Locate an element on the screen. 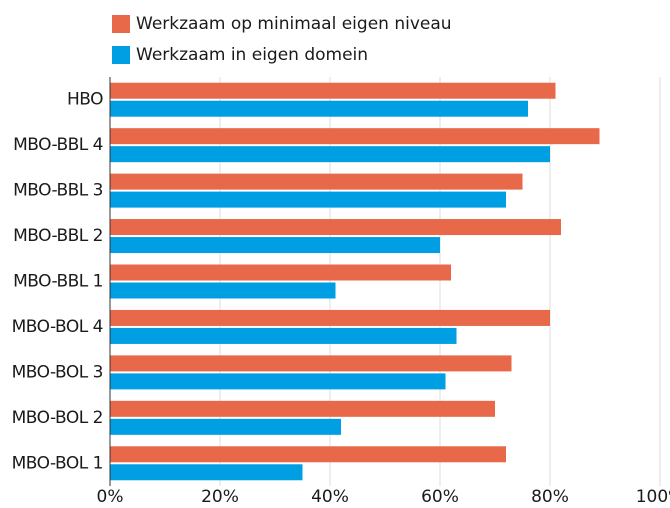  x-tick-label: 0% is located at coordinates (110, 497).